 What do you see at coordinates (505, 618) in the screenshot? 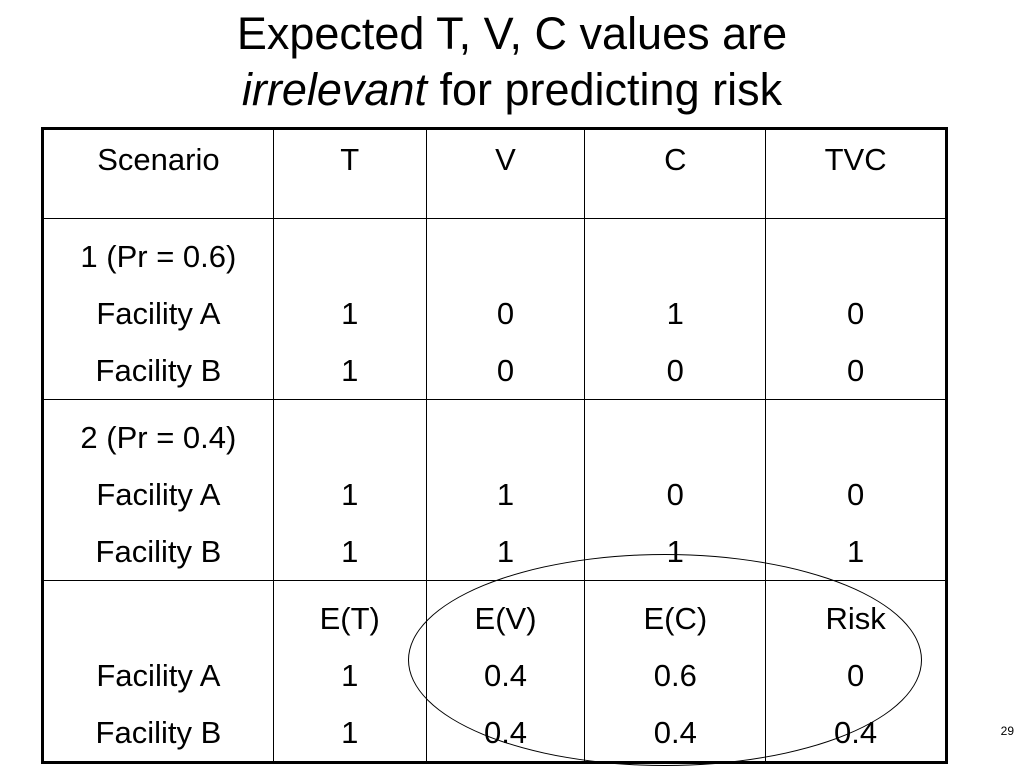
I see `table-cell: E(V)` at bounding box center [505, 618].